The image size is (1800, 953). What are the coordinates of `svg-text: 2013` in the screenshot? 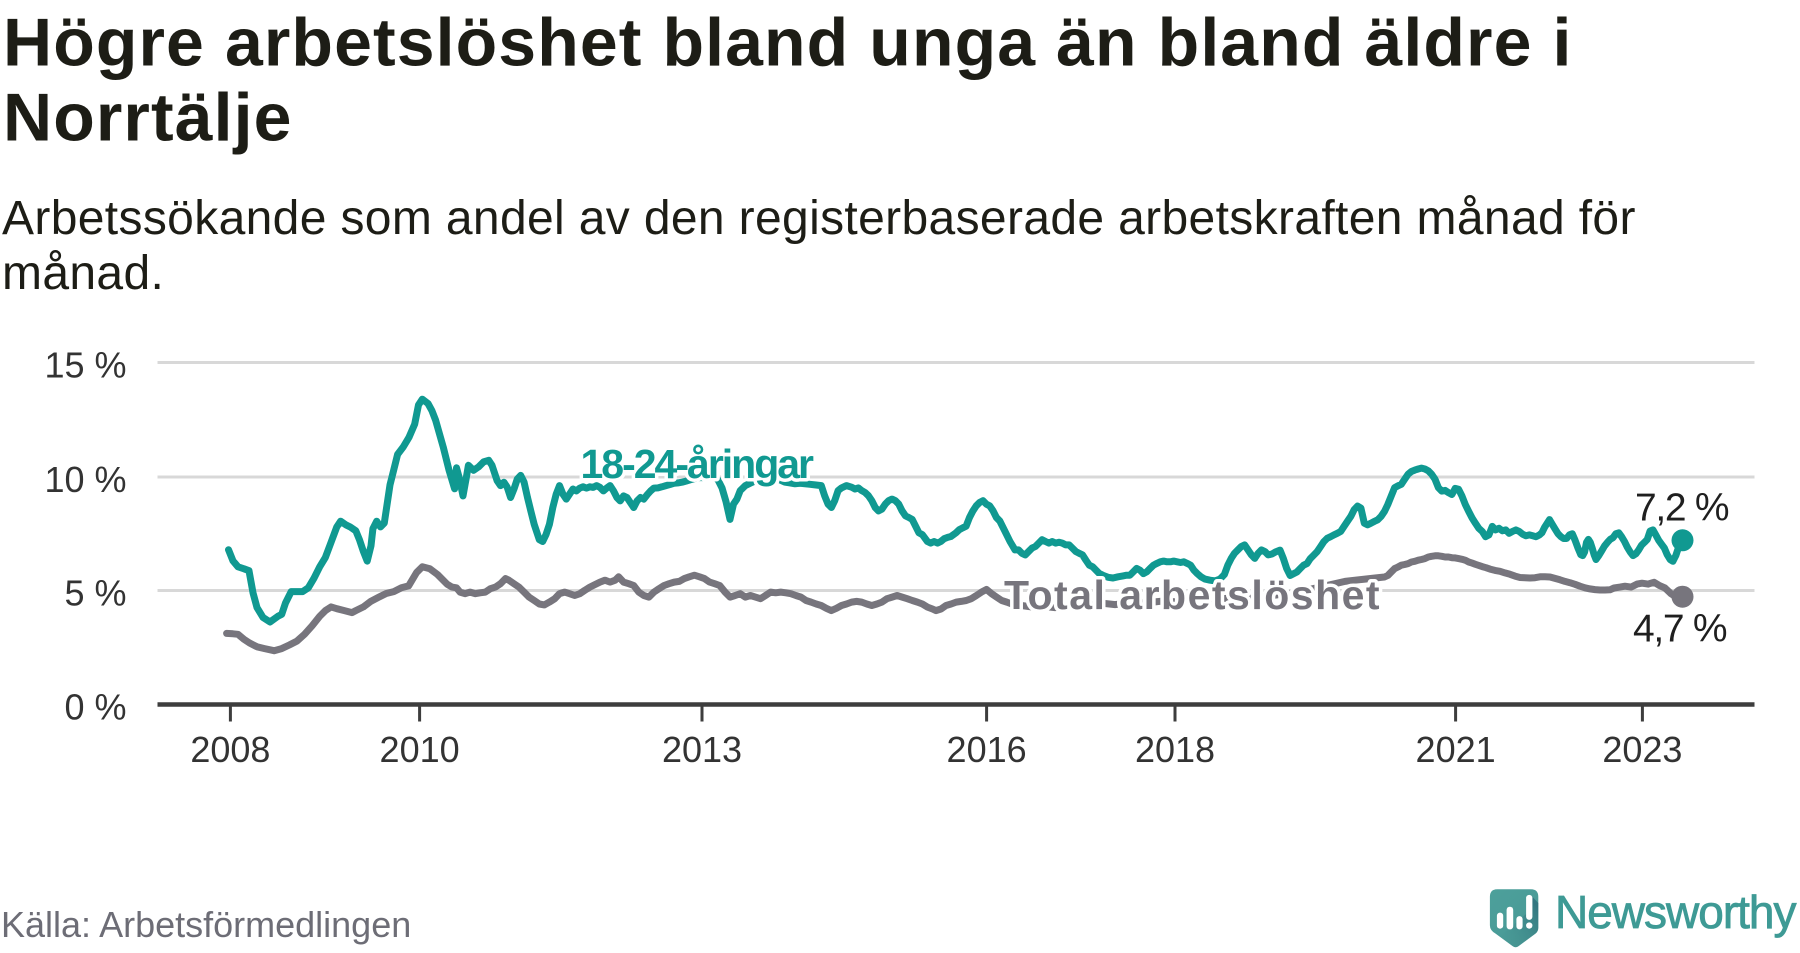 It's located at (702, 749).